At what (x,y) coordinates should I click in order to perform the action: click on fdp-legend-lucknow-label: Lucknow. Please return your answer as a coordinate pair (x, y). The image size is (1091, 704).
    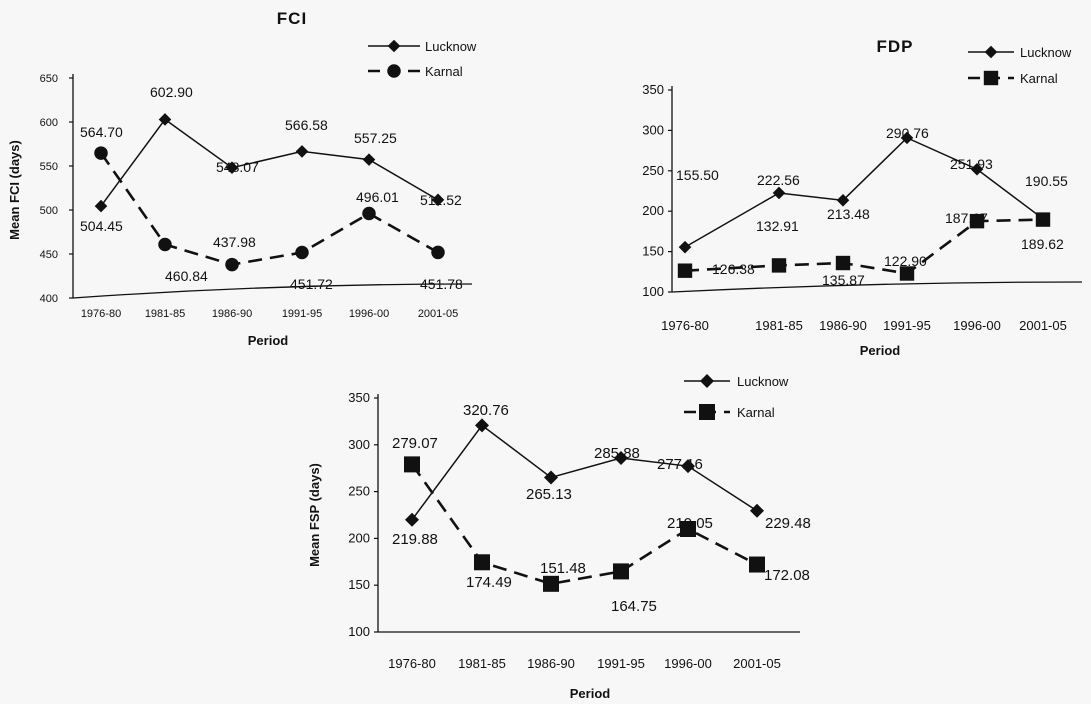
    Looking at the image, I should click on (1046, 52).